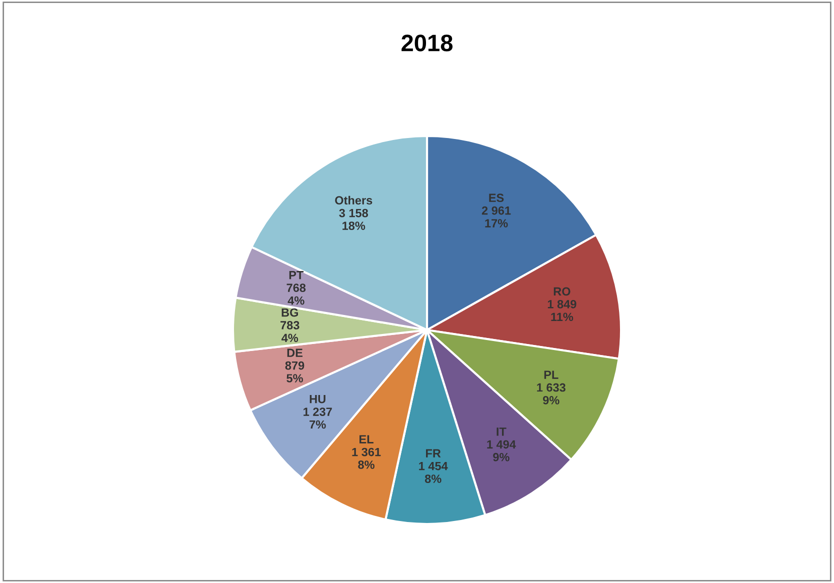 The height and width of the screenshot is (583, 834). Describe the element at coordinates (433, 453) in the screenshot. I see `slice-label: FR` at that location.